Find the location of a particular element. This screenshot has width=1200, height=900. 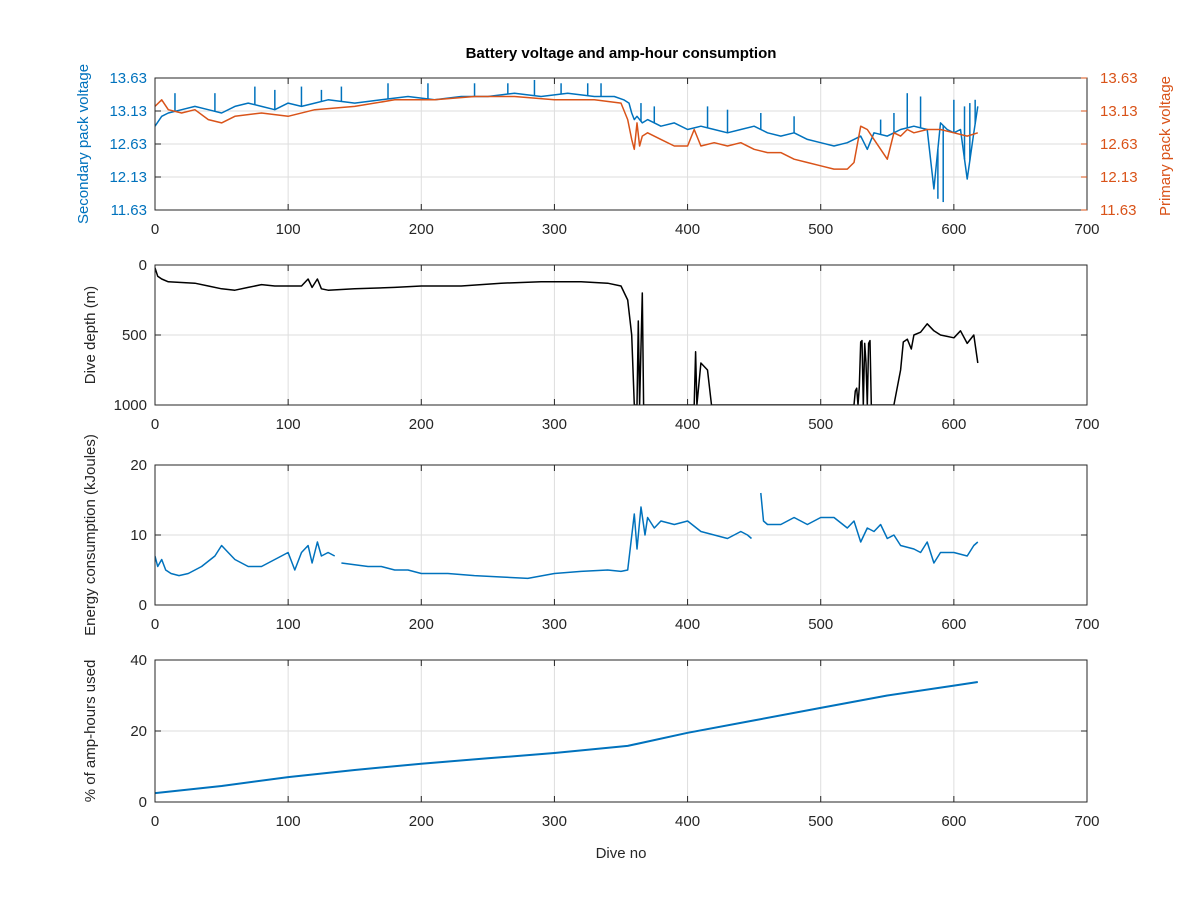

y-tick-label: 12.13 is located at coordinates (128, 177).